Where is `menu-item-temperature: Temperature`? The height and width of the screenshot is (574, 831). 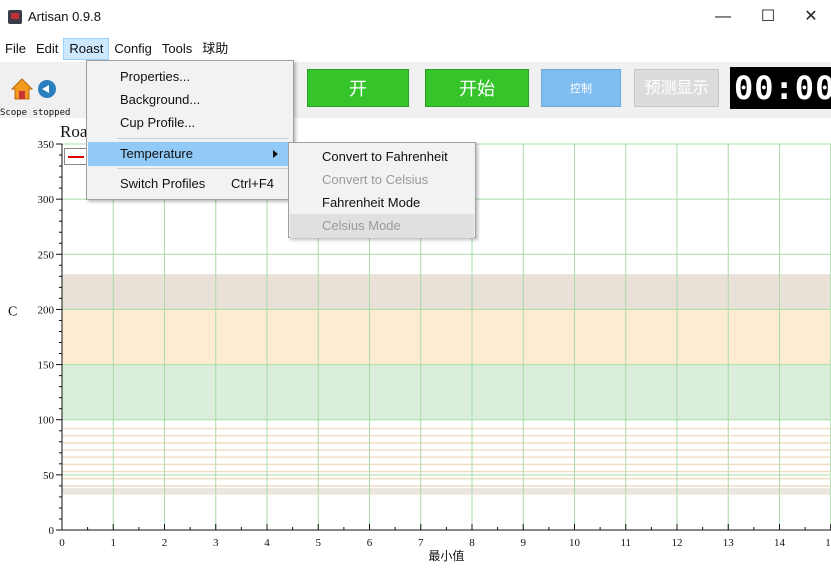 menu-item-temperature: Temperature is located at coordinates (190, 154).